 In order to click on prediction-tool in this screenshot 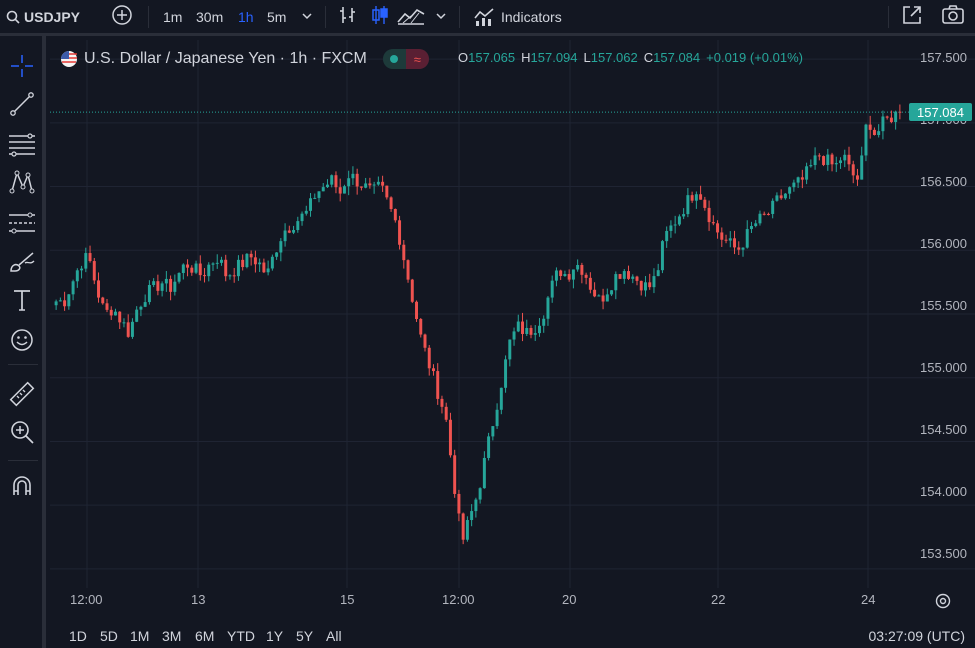, I will do `click(22, 223)`.